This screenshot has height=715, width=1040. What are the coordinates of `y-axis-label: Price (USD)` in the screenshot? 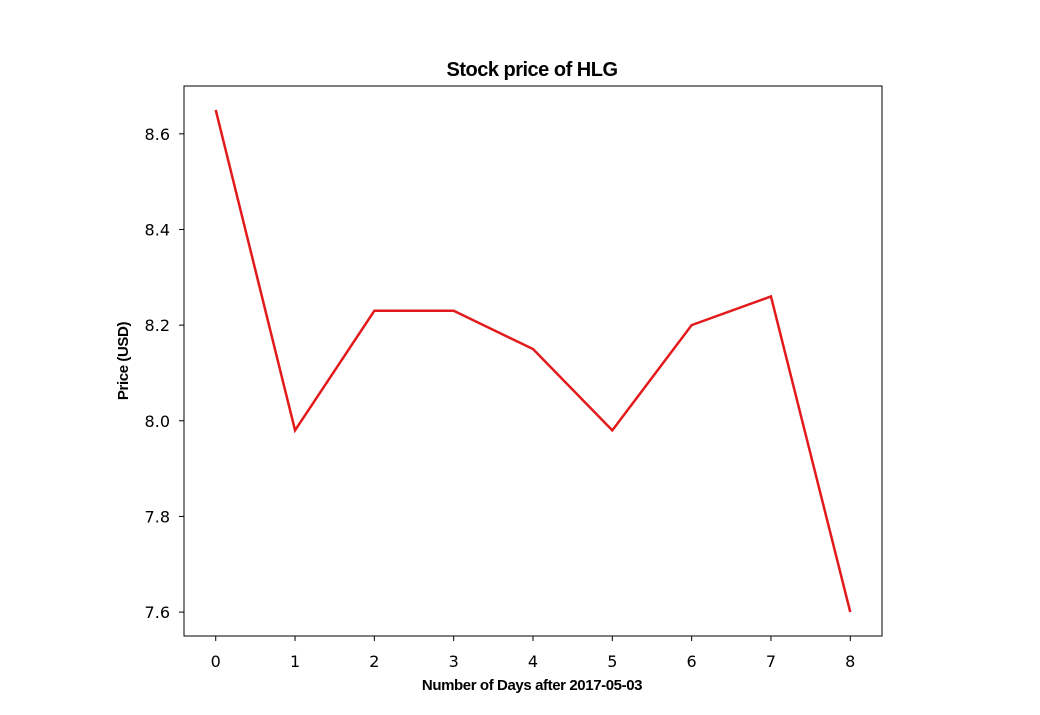 It's located at (123, 361).